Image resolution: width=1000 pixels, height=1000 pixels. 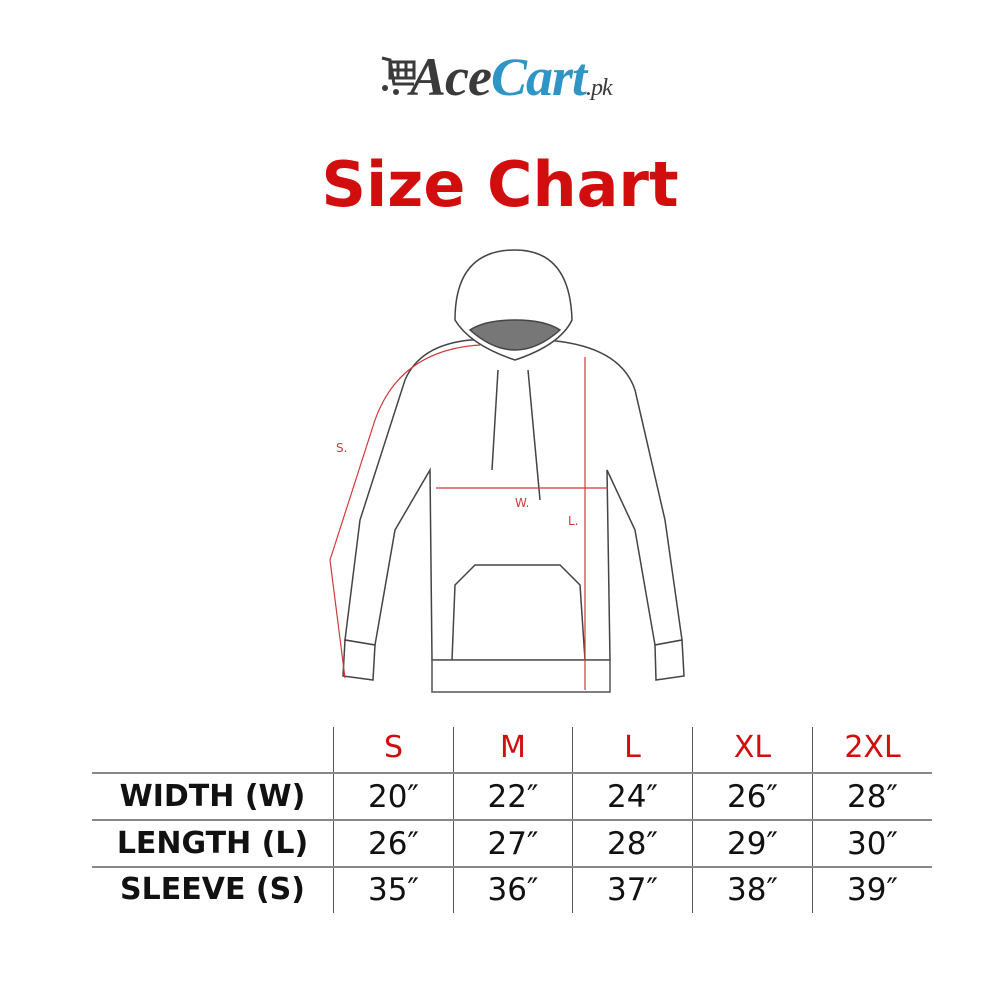 What do you see at coordinates (513, 747) in the screenshot?
I see `size-header-m: M` at bounding box center [513, 747].